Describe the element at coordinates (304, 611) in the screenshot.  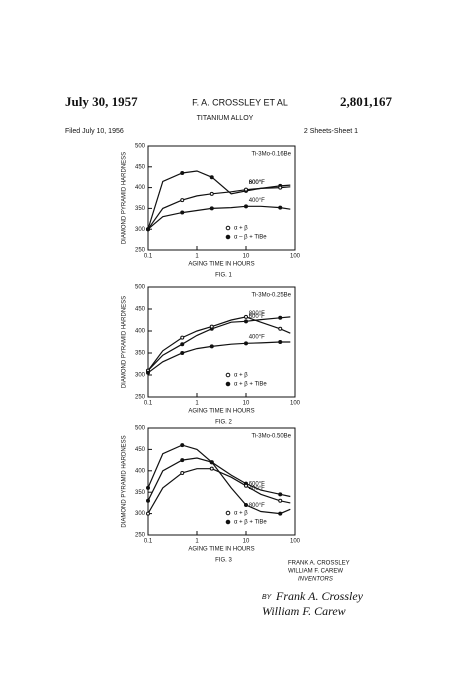
I see `signature: William F. Carew` at that location.